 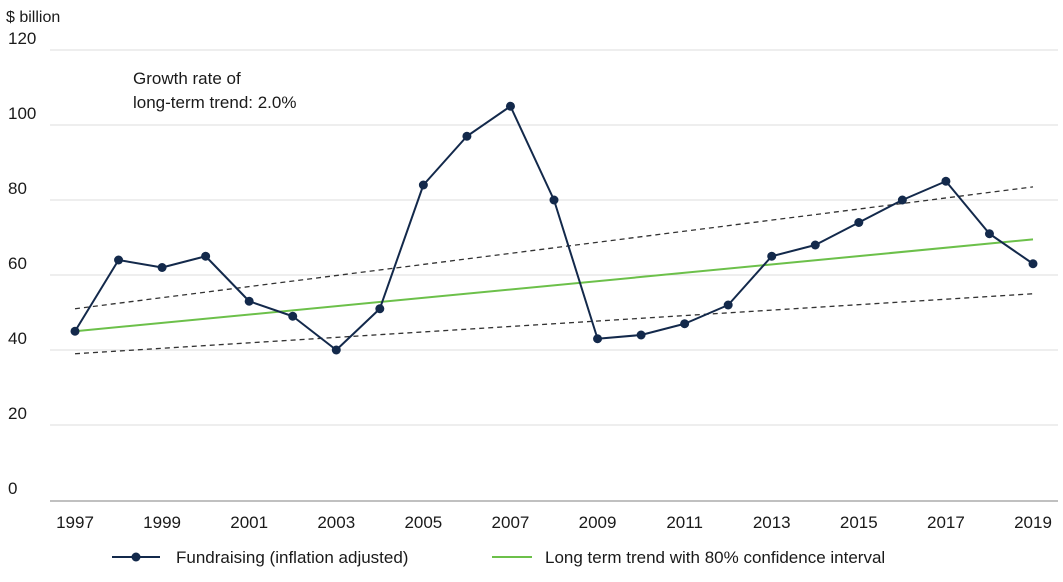 I want to click on x-tick-label: 2003, so click(x=336, y=522).